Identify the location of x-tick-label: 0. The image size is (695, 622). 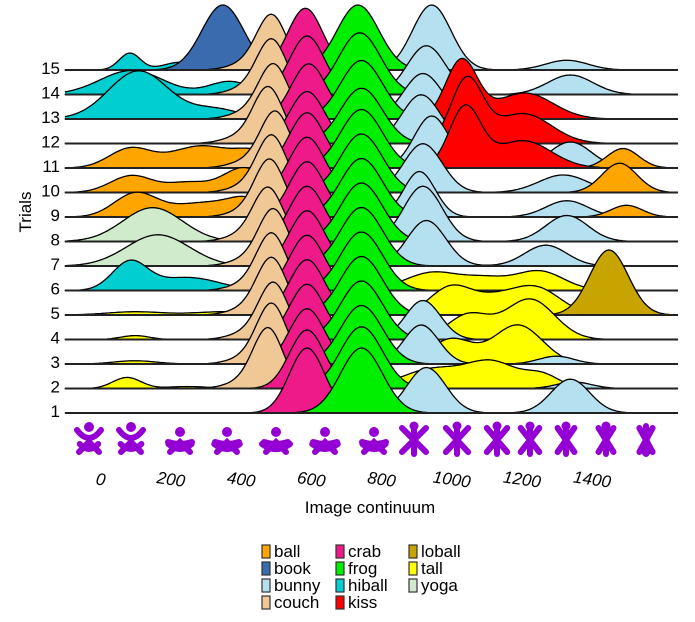
(101, 479).